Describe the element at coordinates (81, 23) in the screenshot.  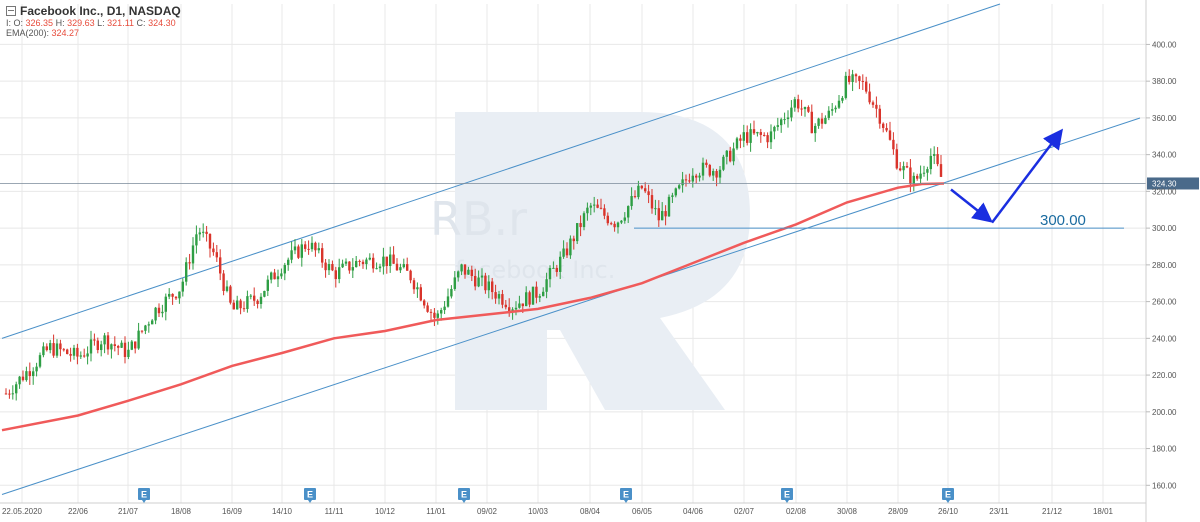
I see `high-value: 329.63` at that location.